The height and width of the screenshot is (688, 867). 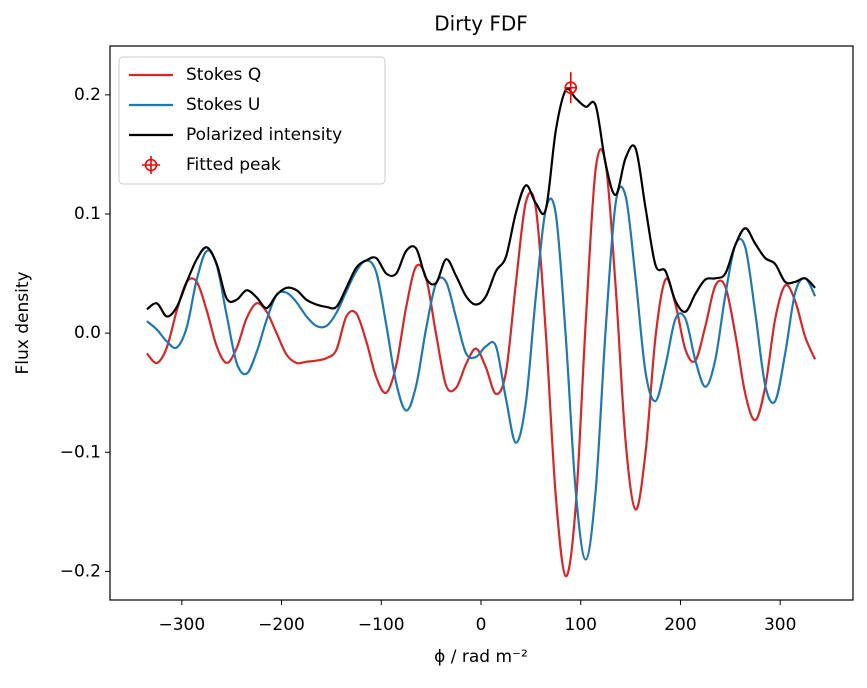 What do you see at coordinates (87, 214) in the screenshot?
I see `y-tick-label: 0.1` at bounding box center [87, 214].